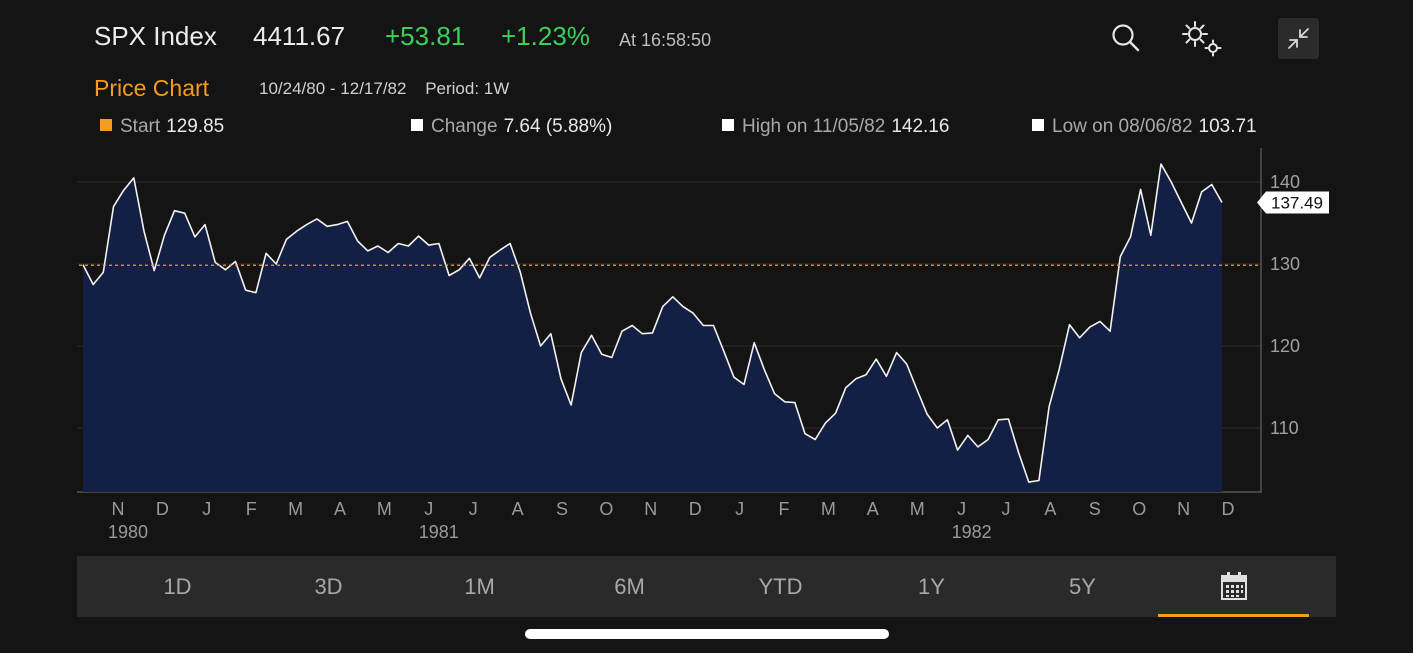  I want to click on gear-icon, so click(1202, 38).